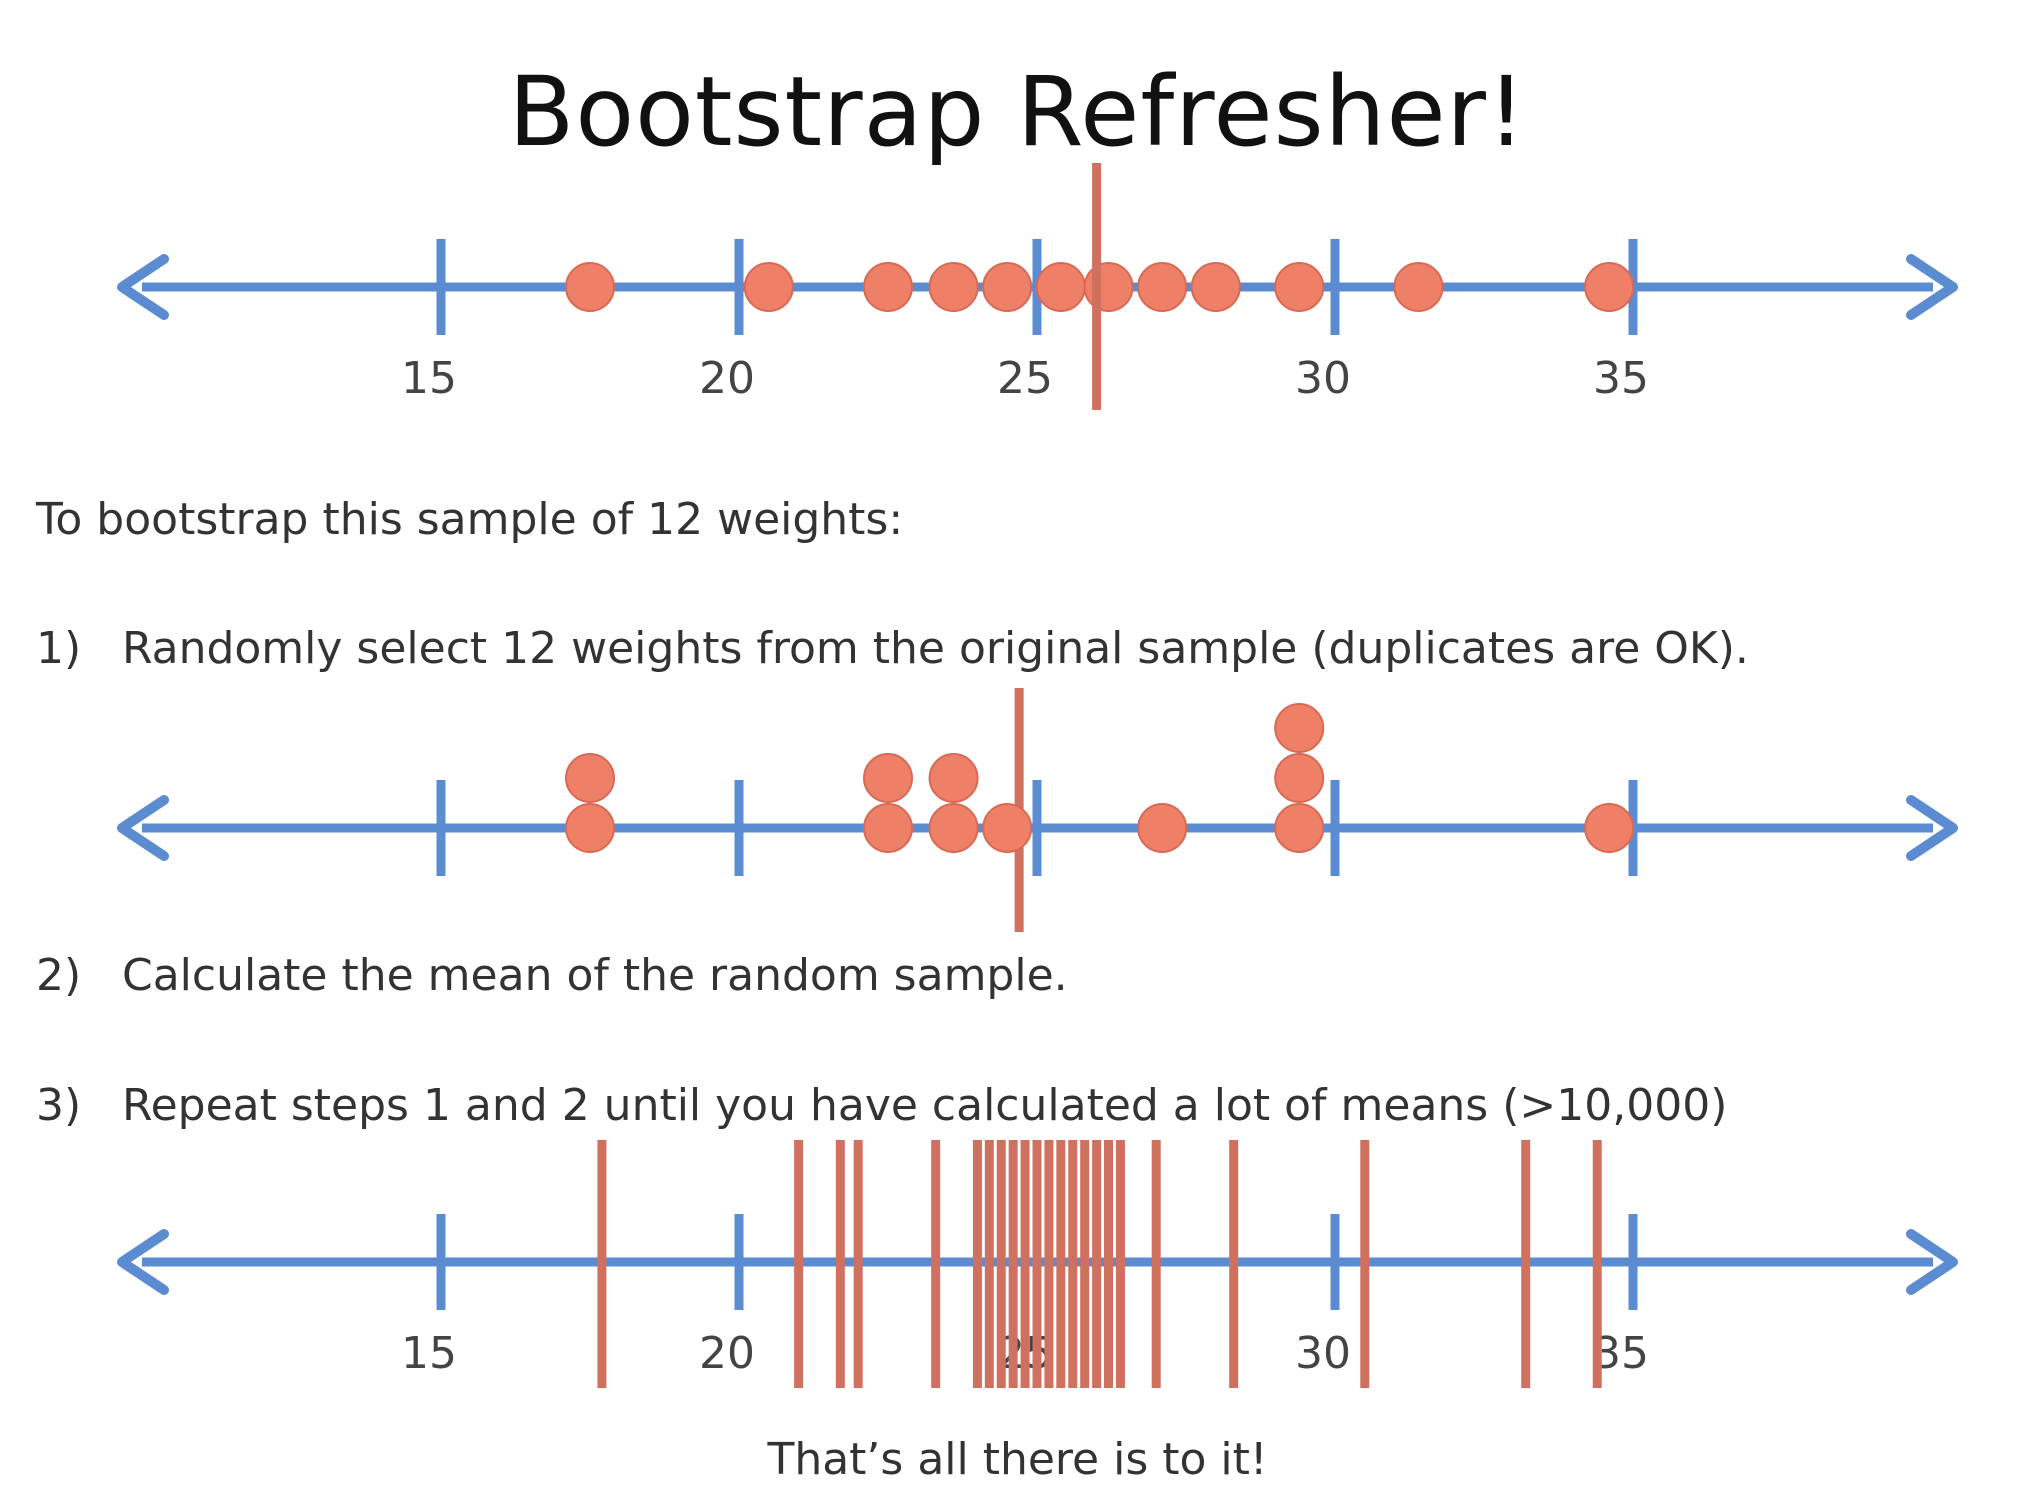 Image resolution: width=2035 pixels, height=1497 pixels. I want to click on slide-title: Bootstrap Refresher!, so click(1017, 112).